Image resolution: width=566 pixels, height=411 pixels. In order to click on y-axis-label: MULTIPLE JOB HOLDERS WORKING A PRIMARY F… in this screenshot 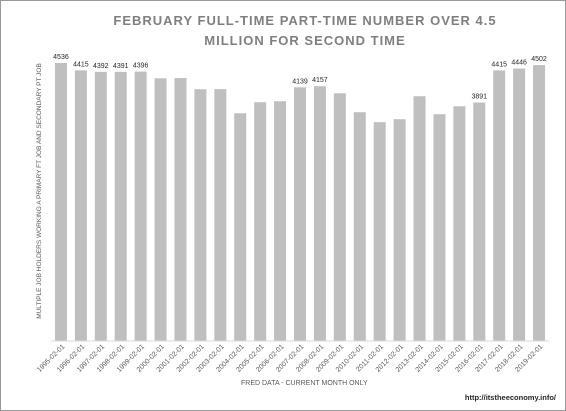, I will do `click(39, 191)`.